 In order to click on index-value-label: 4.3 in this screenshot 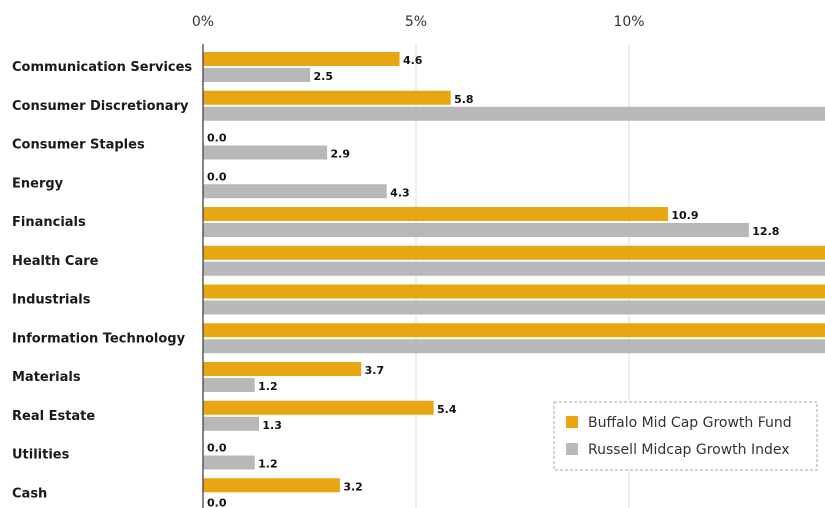, I will do `click(400, 192)`.